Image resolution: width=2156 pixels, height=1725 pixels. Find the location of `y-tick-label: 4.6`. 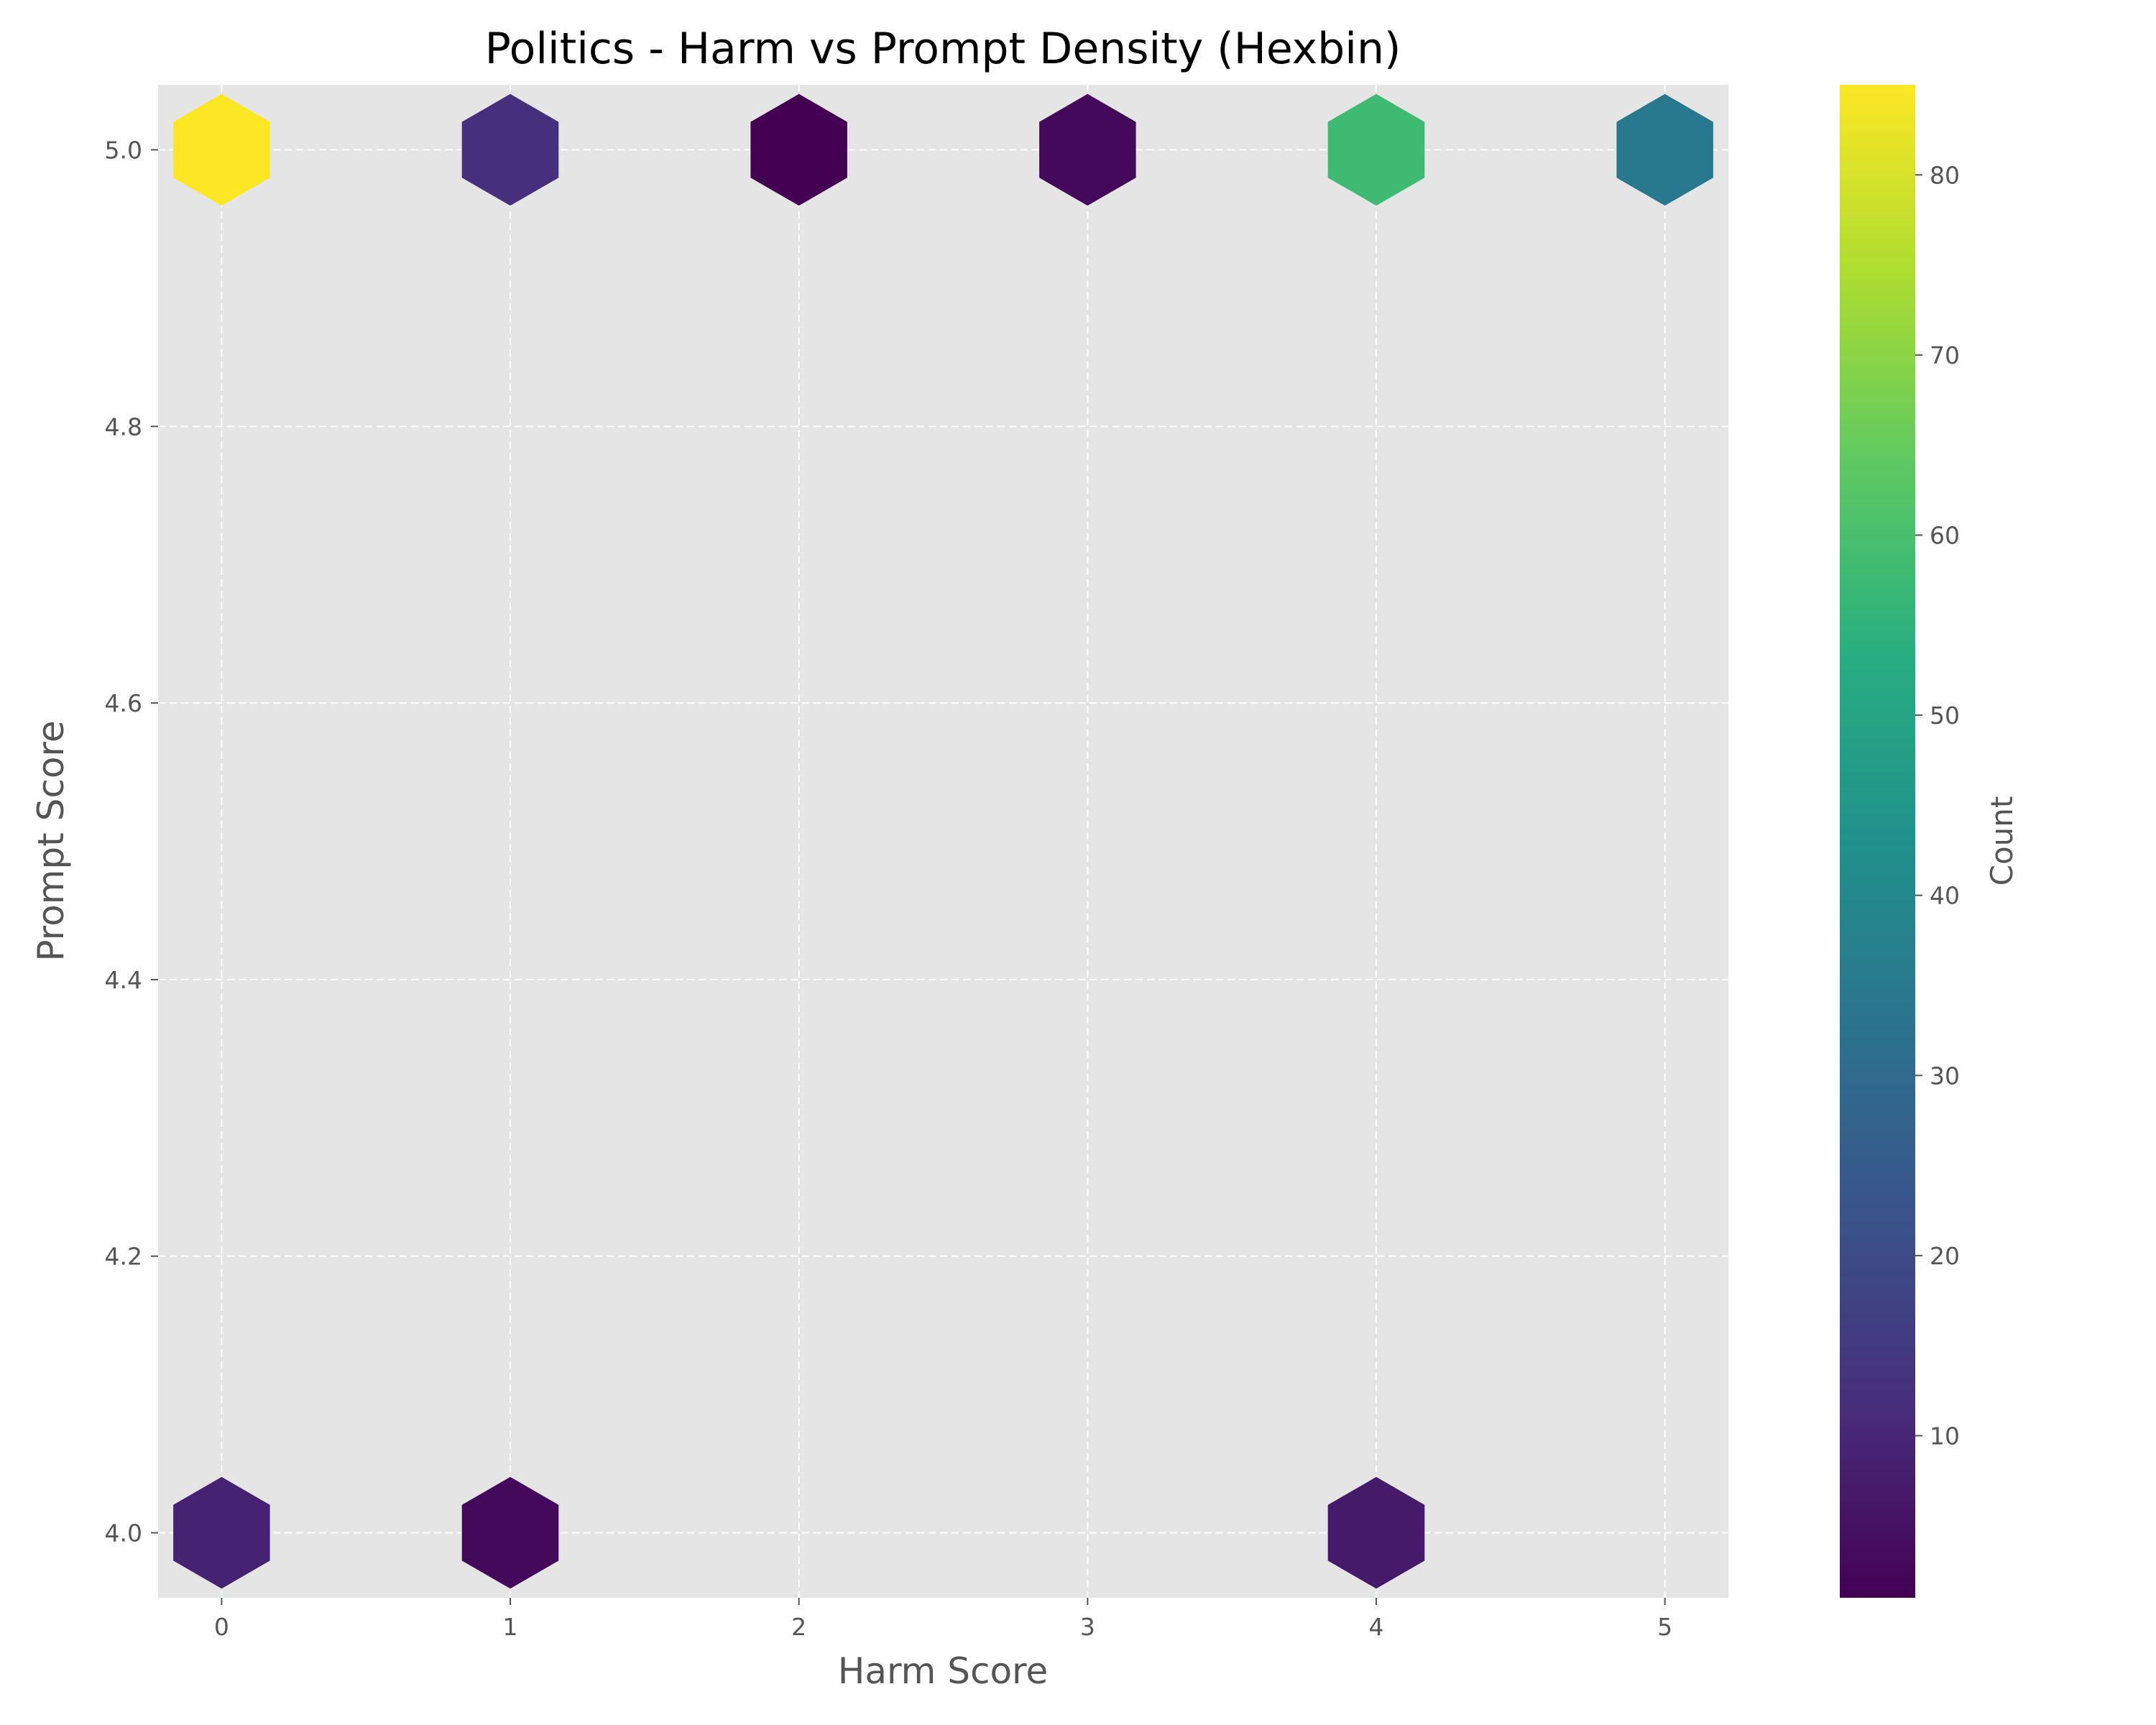

y-tick-label: 4.6 is located at coordinates (123, 703).